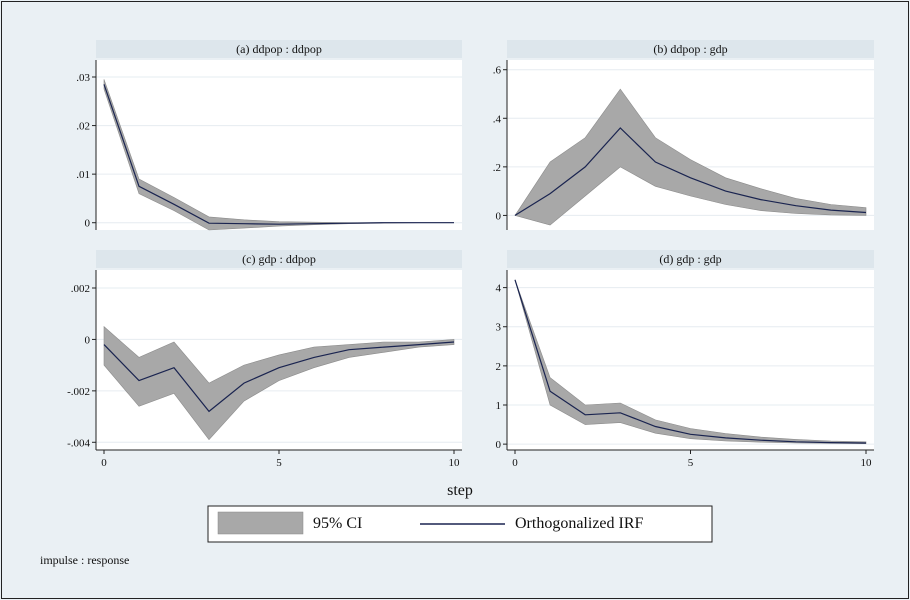 The width and height of the screenshot is (910, 600). I want to click on y-tick-label: .01, so click(83, 175).